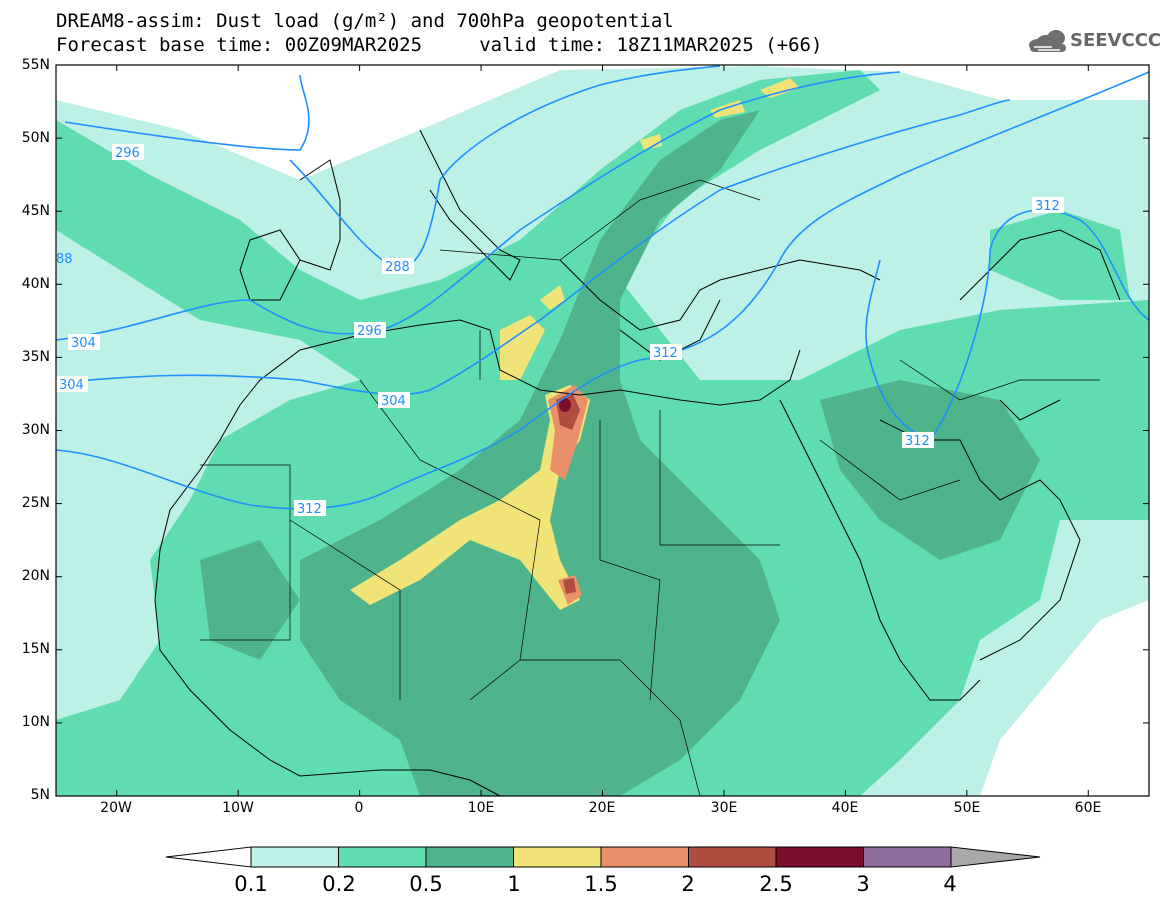  What do you see at coordinates (40, 795) in the screenshot?
I see `lat-label: 5N` at bounding box center [40, 795].